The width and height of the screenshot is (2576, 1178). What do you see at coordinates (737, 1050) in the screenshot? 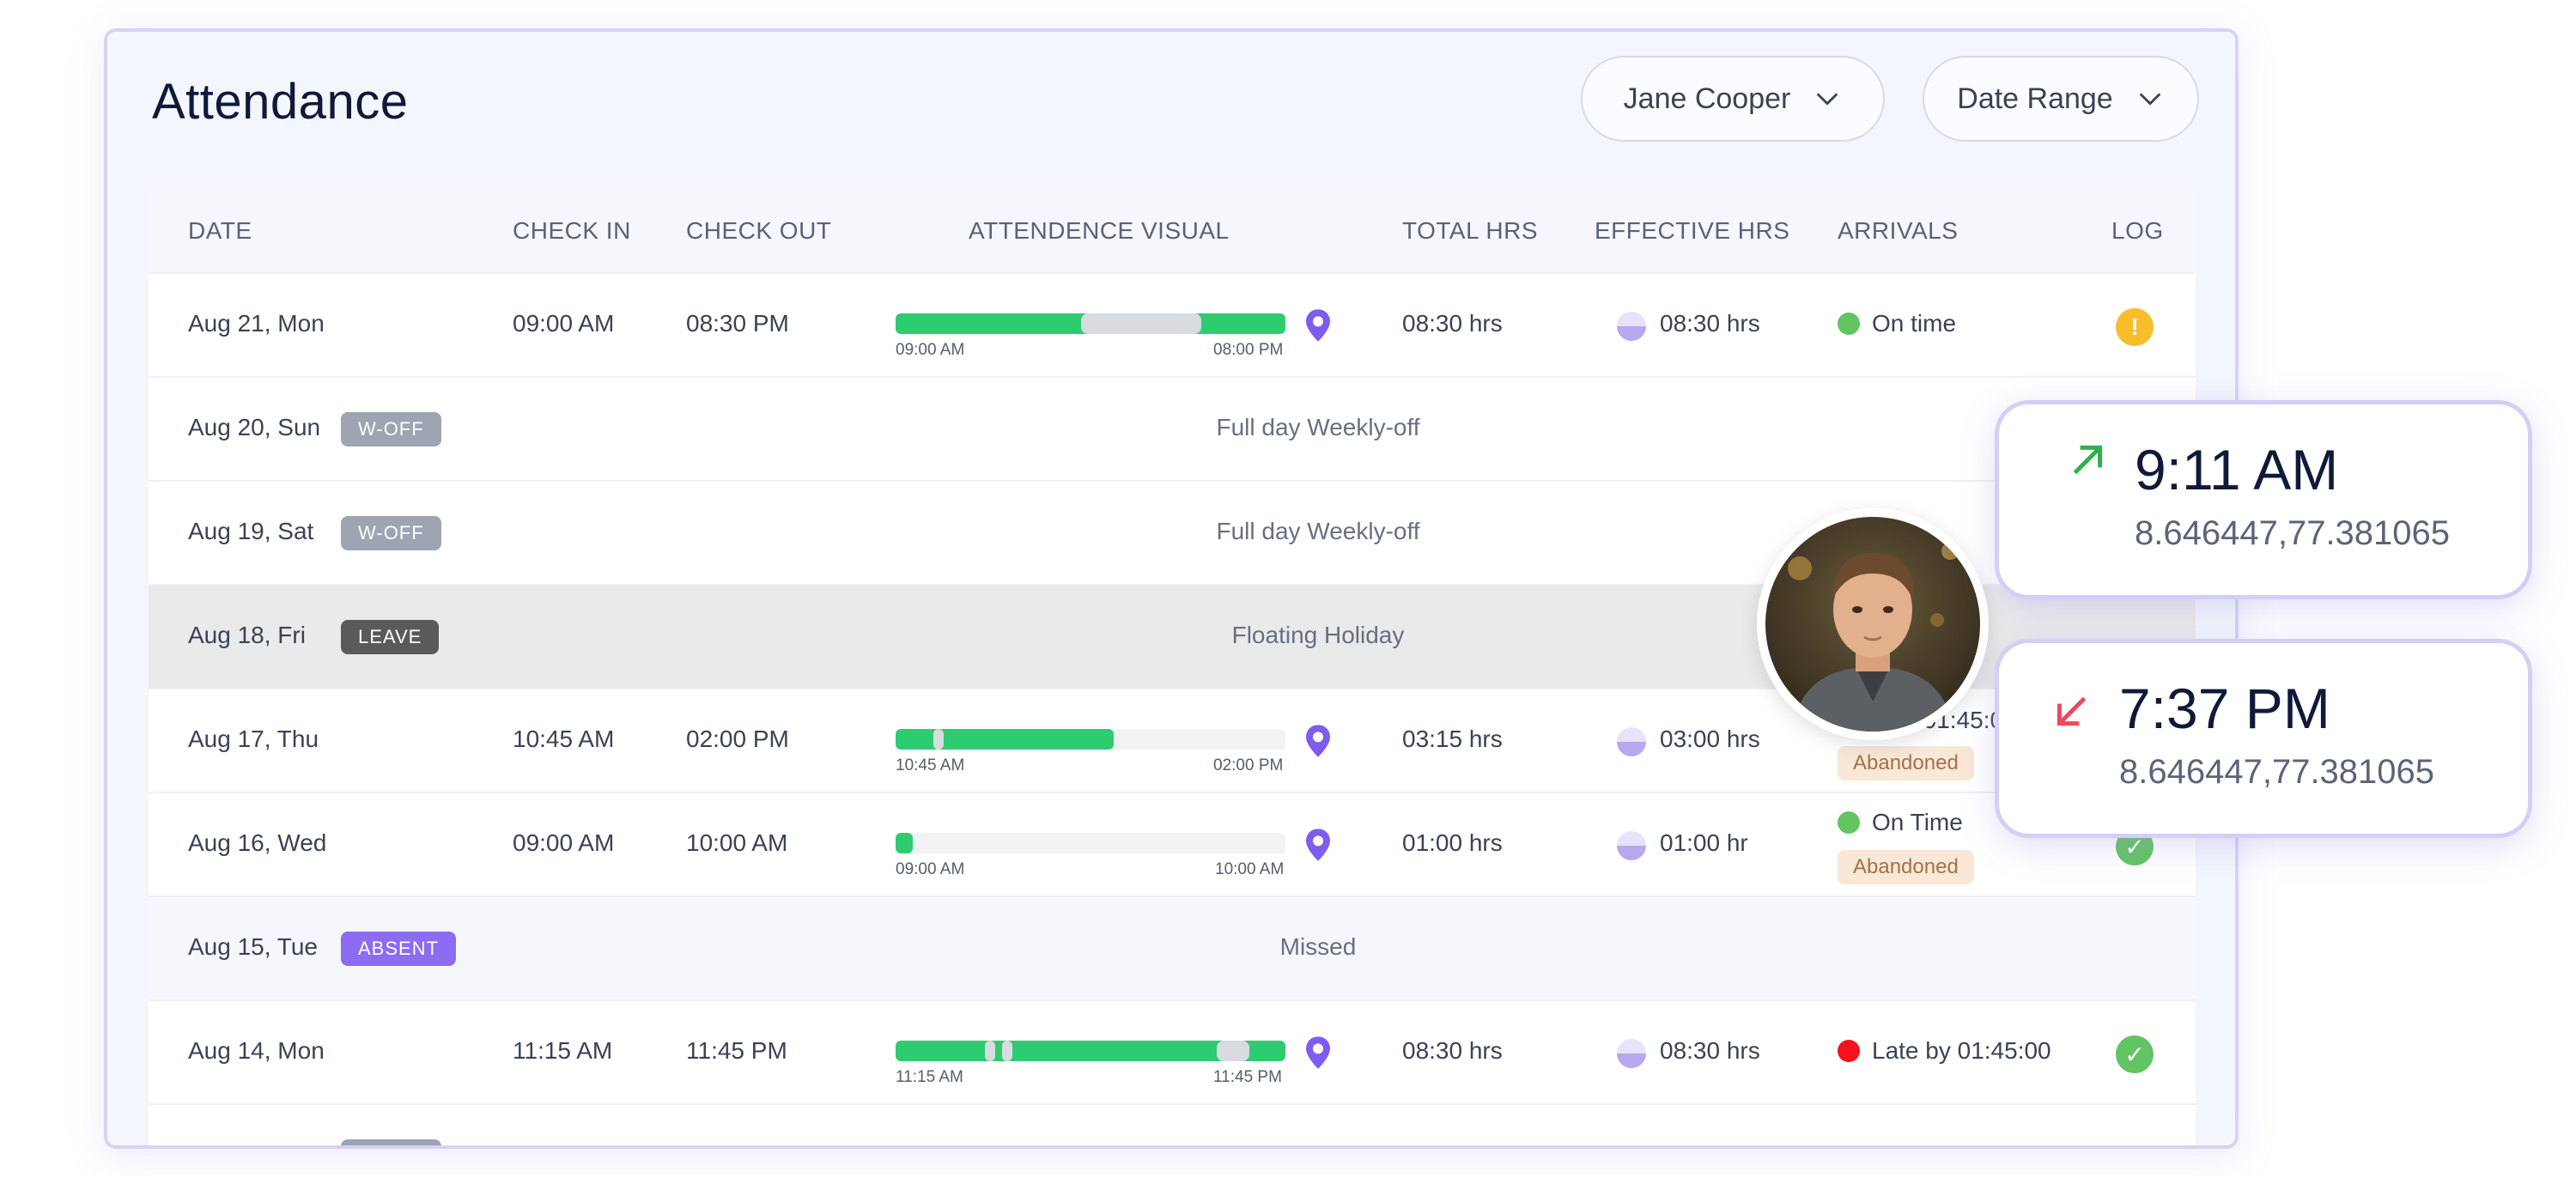
I see `check-out-time: 11:45 PM` at bounding box center [737, 1050].